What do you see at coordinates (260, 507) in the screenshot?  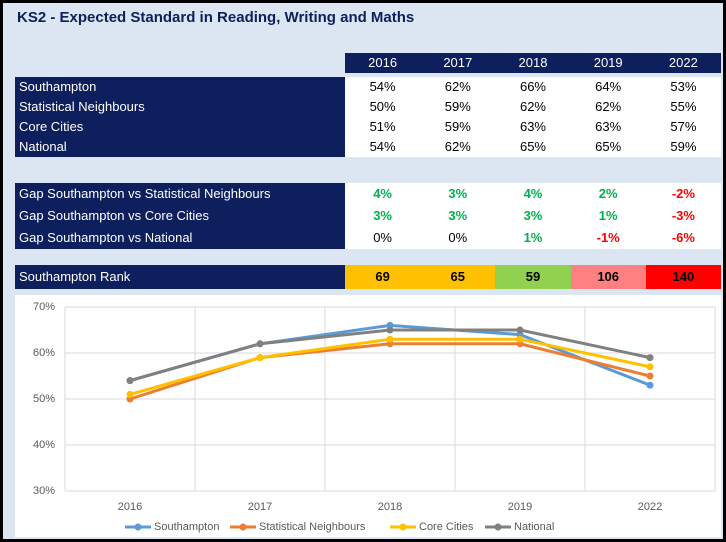 I see `x-tick-label: 2017` at bounding box center [260, 507].